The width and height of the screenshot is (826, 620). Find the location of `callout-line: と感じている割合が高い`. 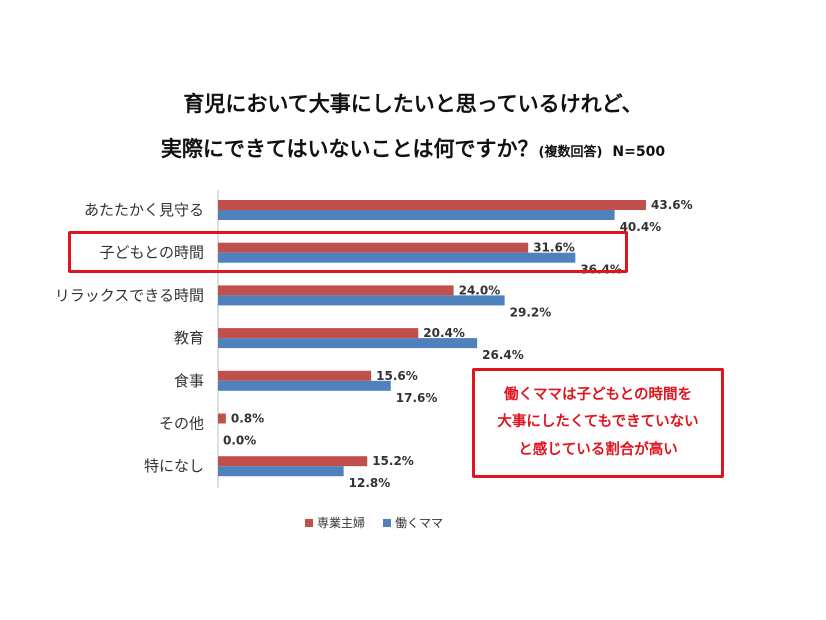

callout-line: と感じている割合が高い is located at coordinates (598, 449).